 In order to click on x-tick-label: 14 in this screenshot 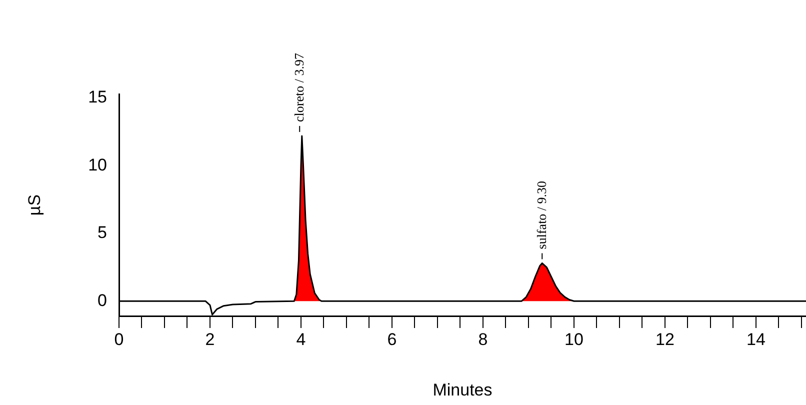, I will do `click(756, 339)`.